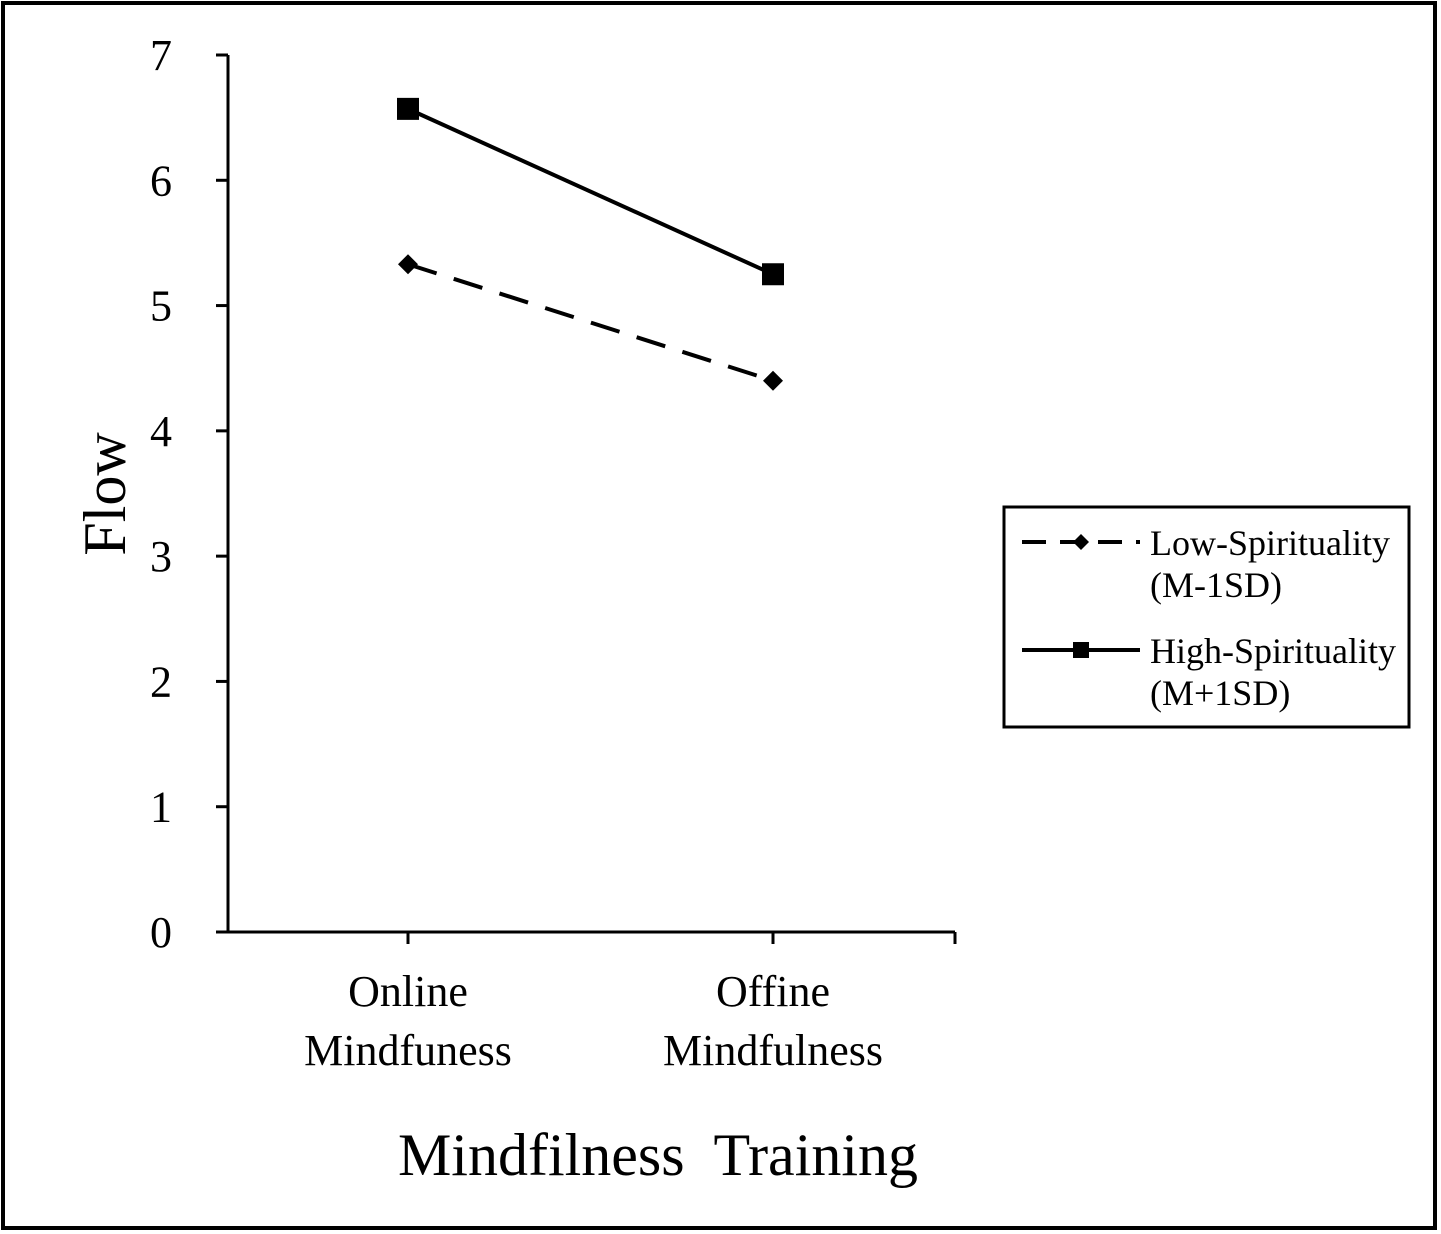  Describe the element at coordinates (1220, 693) in the screenshot. I see `legend-label: (M+1SD)` at that location.